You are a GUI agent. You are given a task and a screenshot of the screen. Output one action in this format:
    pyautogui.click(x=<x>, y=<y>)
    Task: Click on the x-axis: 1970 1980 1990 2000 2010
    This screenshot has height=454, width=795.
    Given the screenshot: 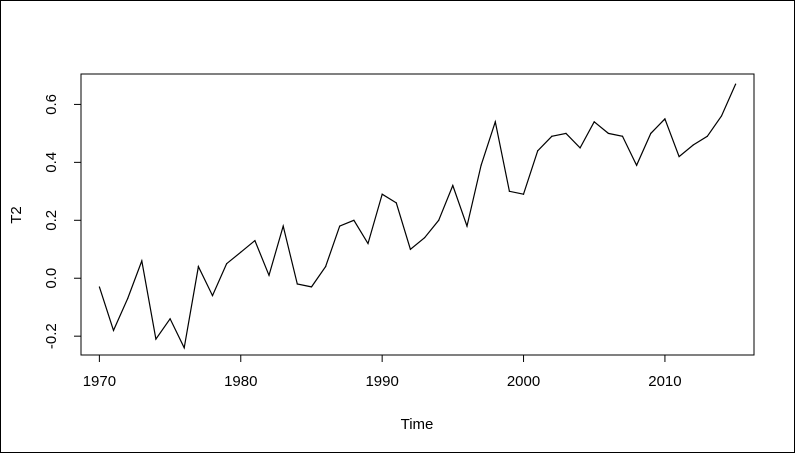 What is the action you would take?
    pyautogui.click(x=382, y=372)
    